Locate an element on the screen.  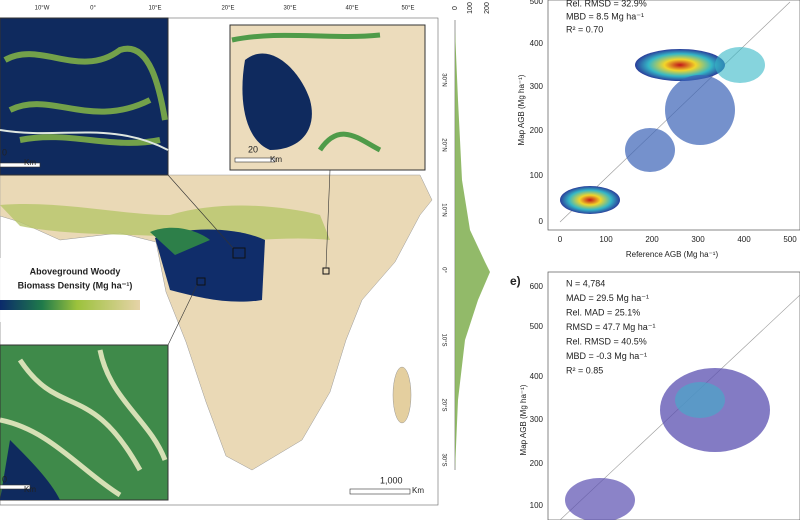
latitude-label: 10°N is located at coordinates (443, 209).